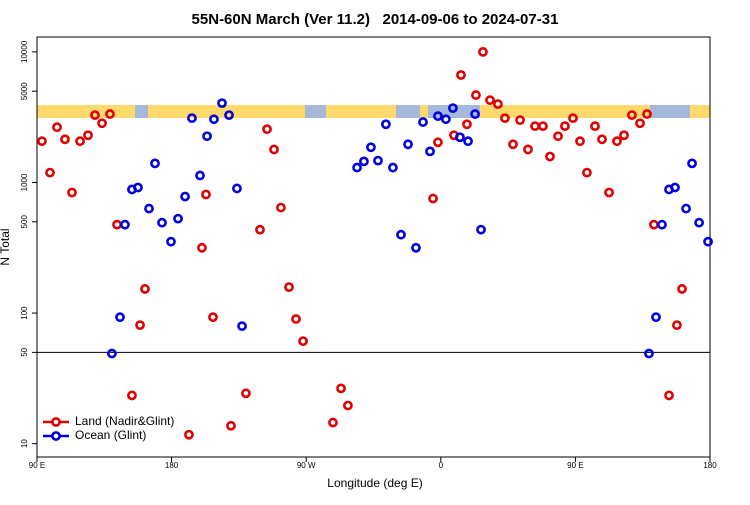 Image resolution: width=750 pixels, height=505 pixels. Describe the element at coordinates (24, 51) in the screenshot. I see `y-tick-label: 10000` at that location.